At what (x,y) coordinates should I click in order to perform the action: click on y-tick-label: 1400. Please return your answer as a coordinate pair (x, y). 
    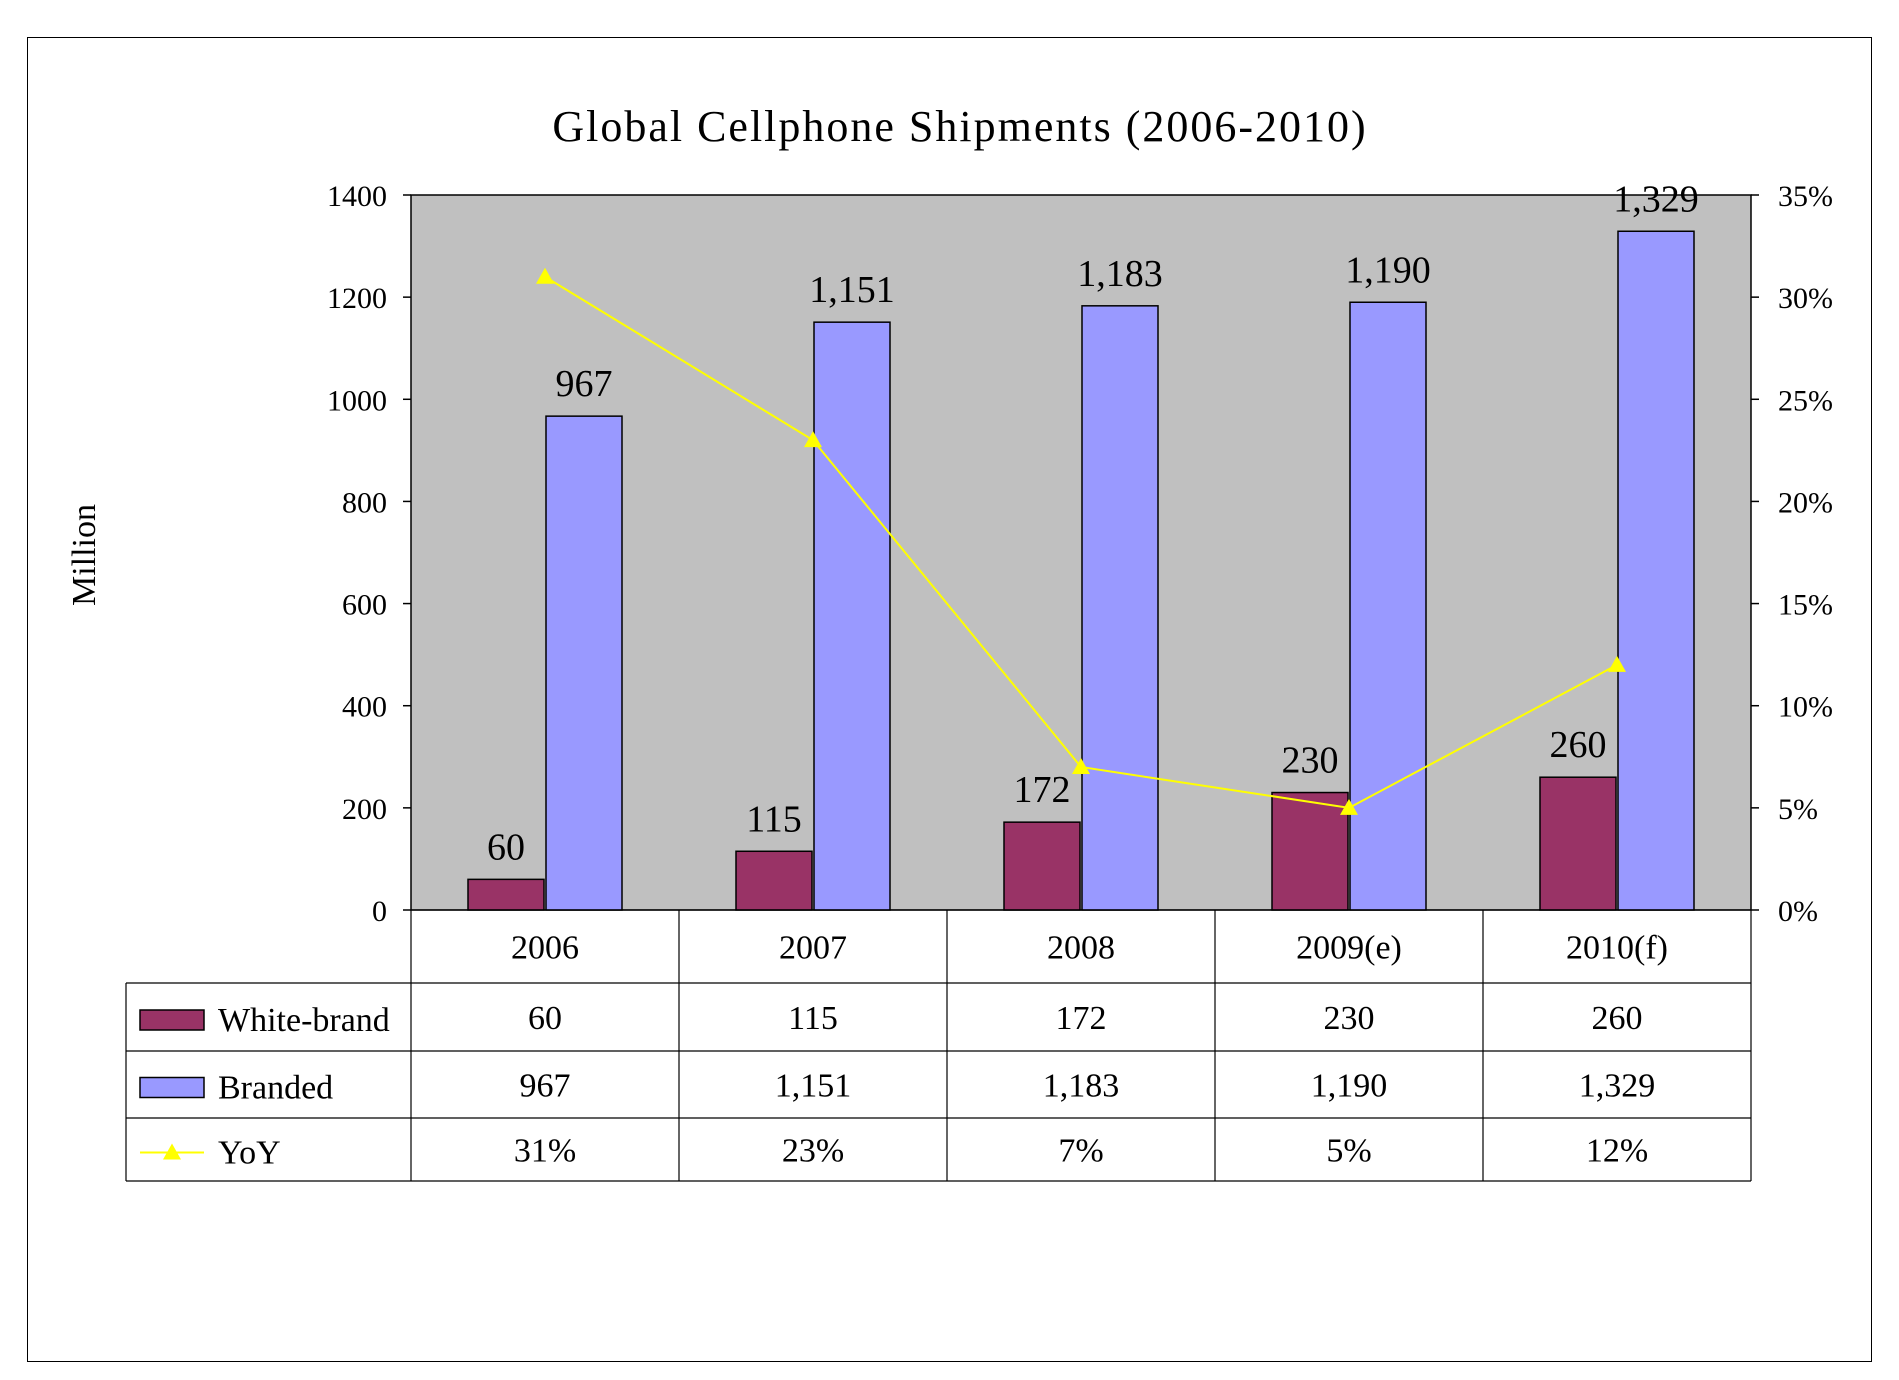
    Looking at the image, I should click on (357, 196).